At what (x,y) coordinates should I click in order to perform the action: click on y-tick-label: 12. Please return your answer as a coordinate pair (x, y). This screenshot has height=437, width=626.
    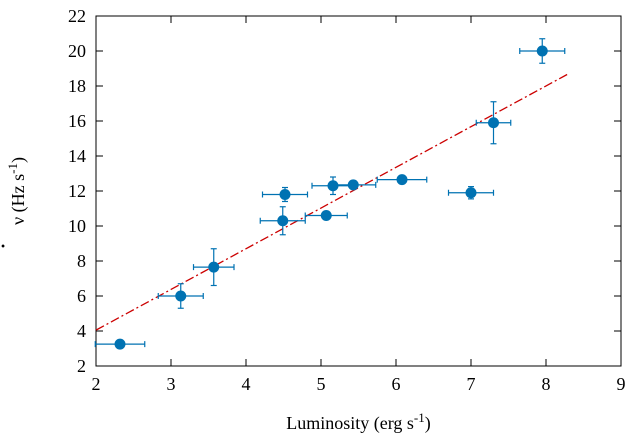
    Looking at the image, I should click on (77, 191).